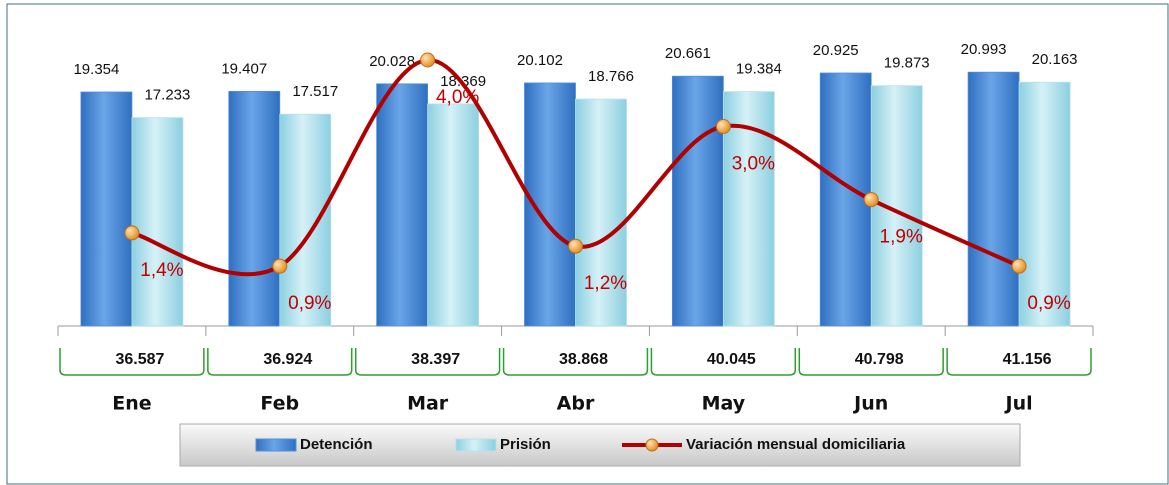 This screenshot has width=1169, height=485. Describe the element at coordinates (796, 444) in the screenshot. I see `legend-label: Variación mensual domiciliaria` at that location.